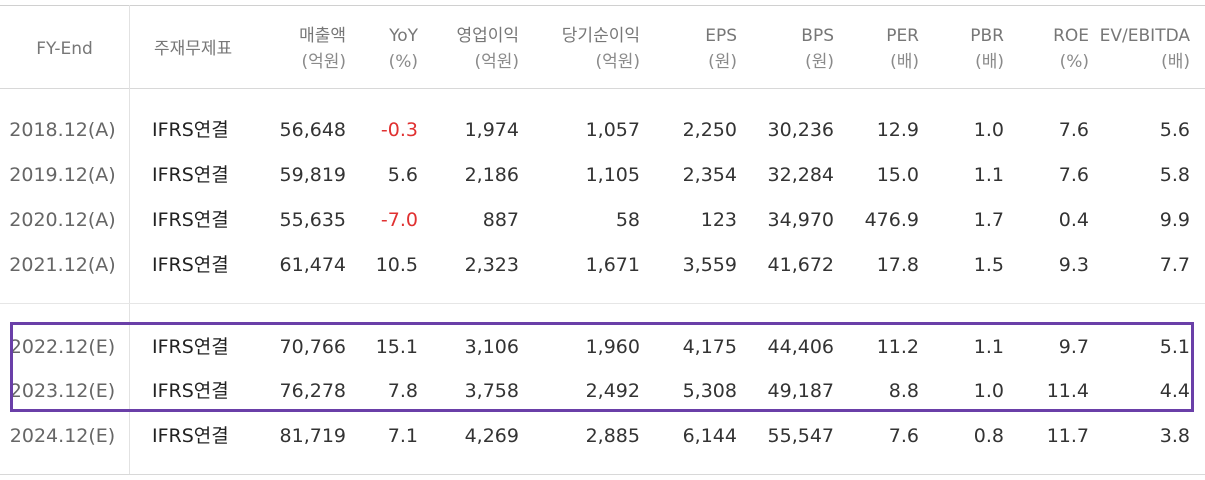 The image size is (1205, 480). I want to click on cell-roe: 7.6, so click(1073, 175).